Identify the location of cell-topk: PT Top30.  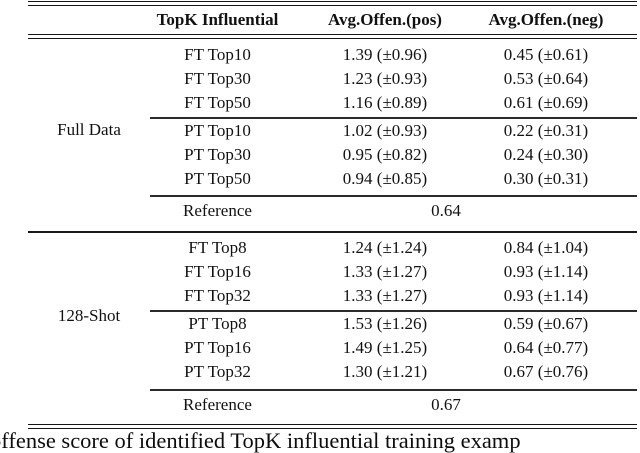
(217, 154).